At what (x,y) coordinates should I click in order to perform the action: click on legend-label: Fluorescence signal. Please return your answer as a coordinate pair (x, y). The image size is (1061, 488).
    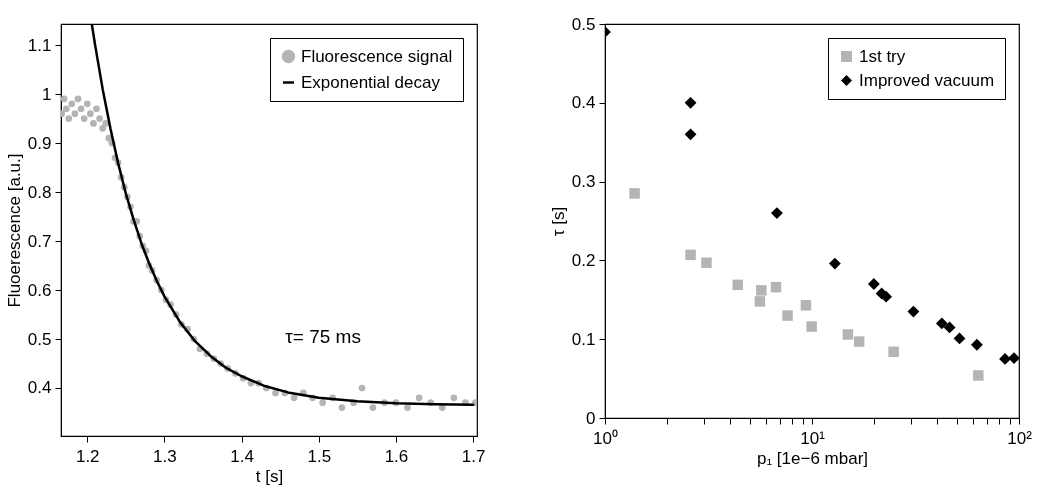
    Looking at the image, I should click on (377, 56).